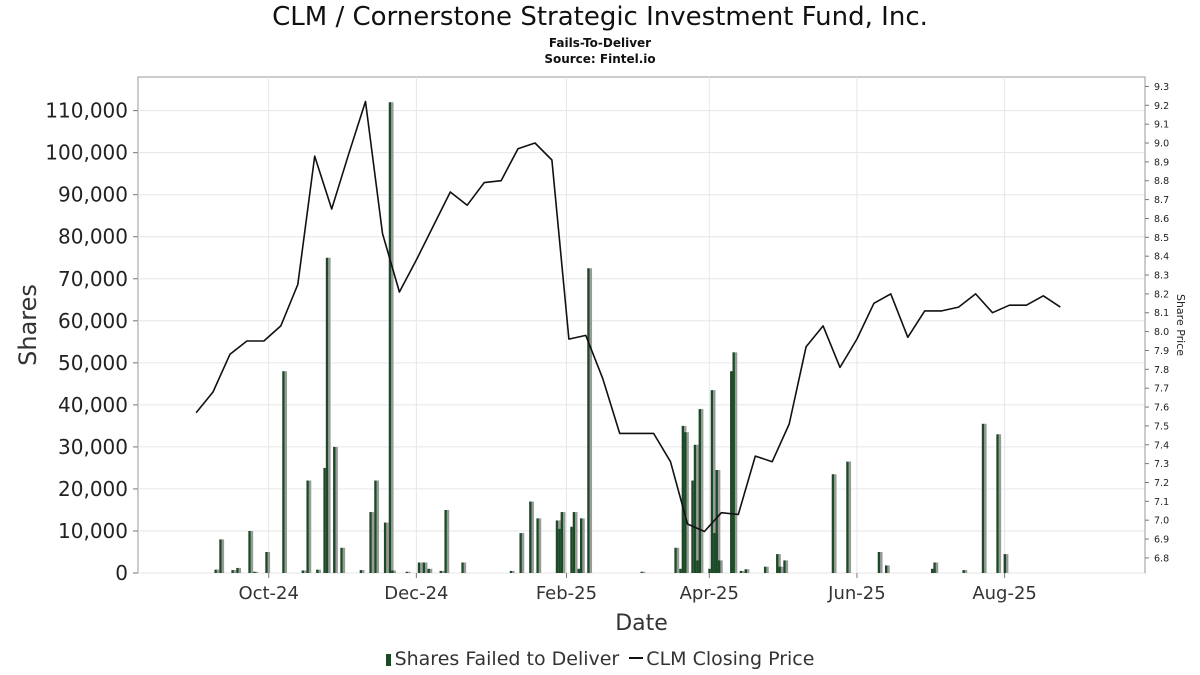  Describe the element at coordinates (566, 593) in the screenshot. I see `x-tick-label: Feb-25` at that location.